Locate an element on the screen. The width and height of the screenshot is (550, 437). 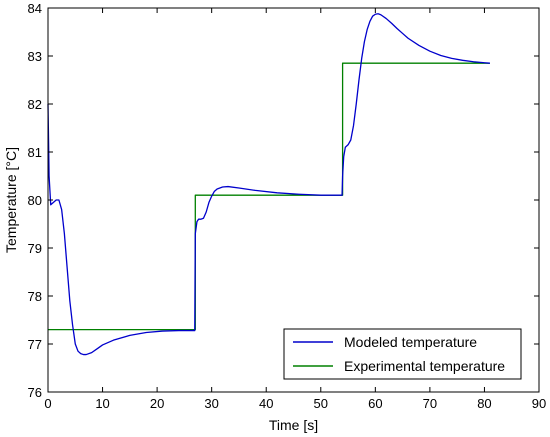
y-tick-label: 77 is located at coordinates (35, 344).